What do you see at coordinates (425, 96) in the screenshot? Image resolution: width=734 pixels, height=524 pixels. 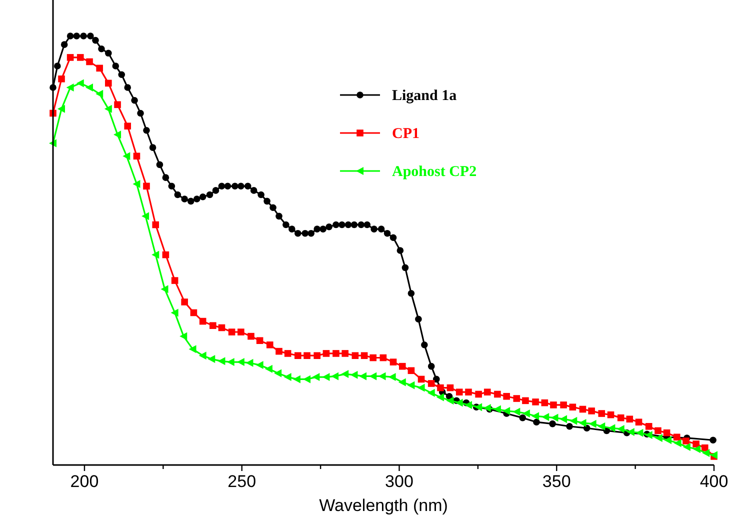 I see `legend-label: Ligand 1a` at bounding box center [425, 96].